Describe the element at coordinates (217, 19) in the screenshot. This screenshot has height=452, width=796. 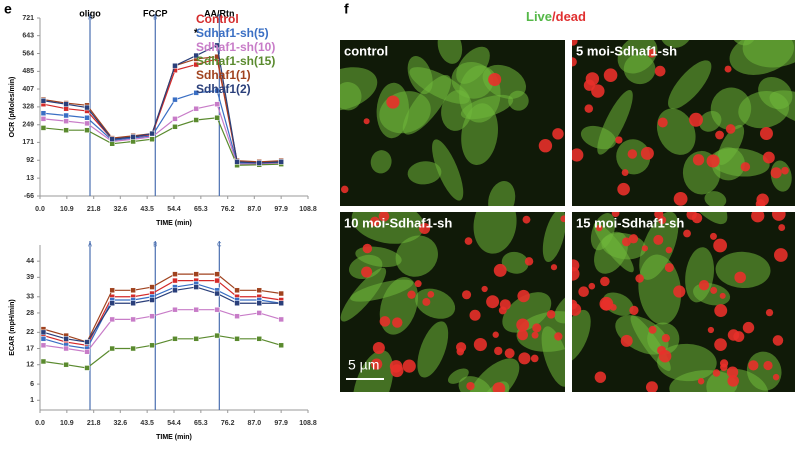
I see `legend-entry: Control` at that location.